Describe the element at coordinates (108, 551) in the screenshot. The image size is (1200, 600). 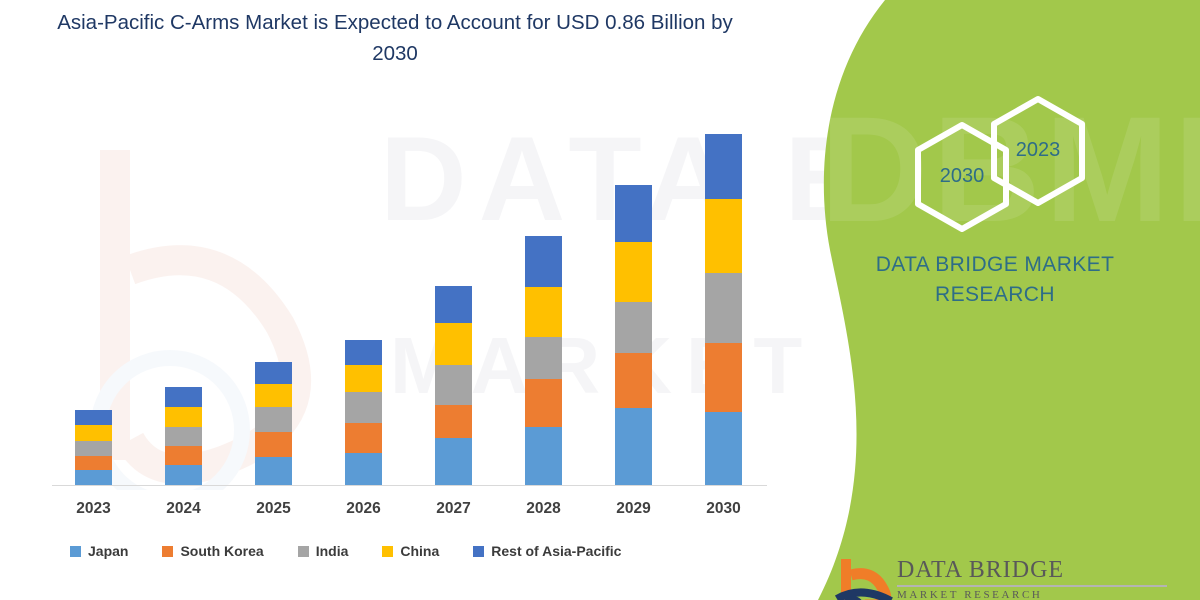
I see `legend-label: Japan` at that location.